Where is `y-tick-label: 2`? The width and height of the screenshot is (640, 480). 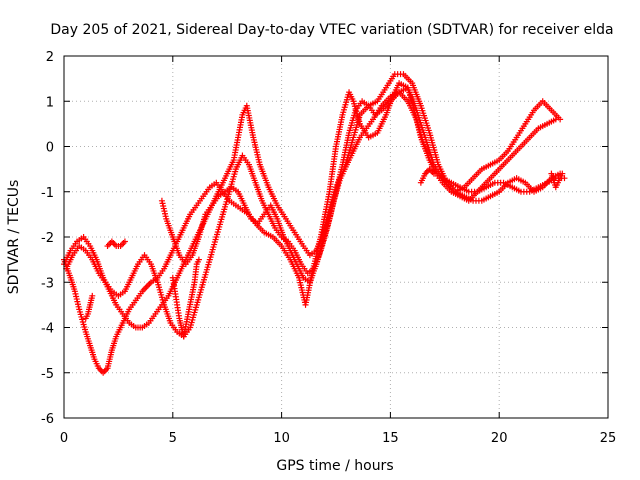
y-tick-label: 2 is located at coordinates (50, 57).